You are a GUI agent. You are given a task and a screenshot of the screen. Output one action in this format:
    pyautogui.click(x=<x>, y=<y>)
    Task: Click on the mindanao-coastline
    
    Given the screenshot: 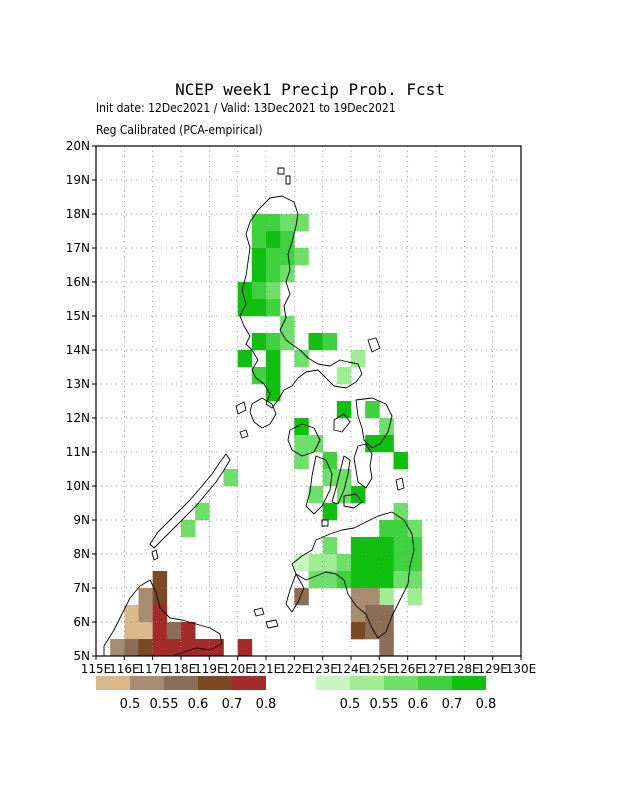 What is the action you would take?
    pyautogui.click(x=353, y=575)
    